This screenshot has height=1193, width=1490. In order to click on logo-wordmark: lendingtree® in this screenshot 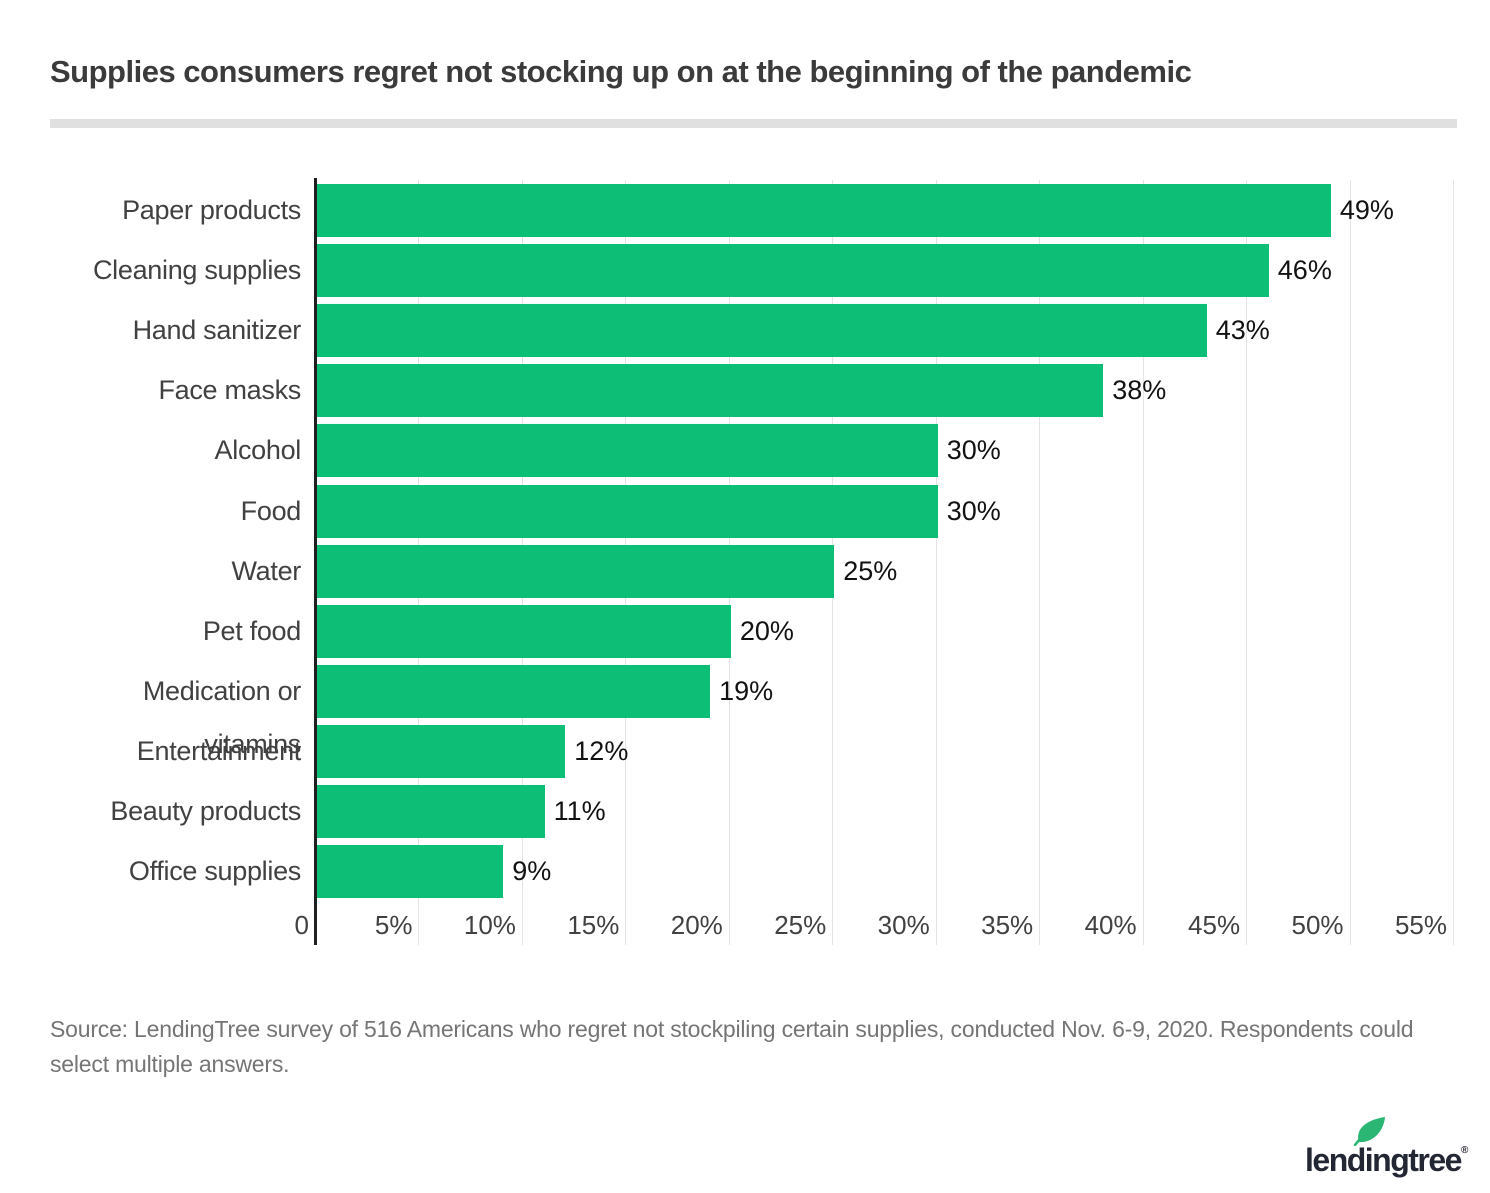, I will do `click(1386, 1160)`.